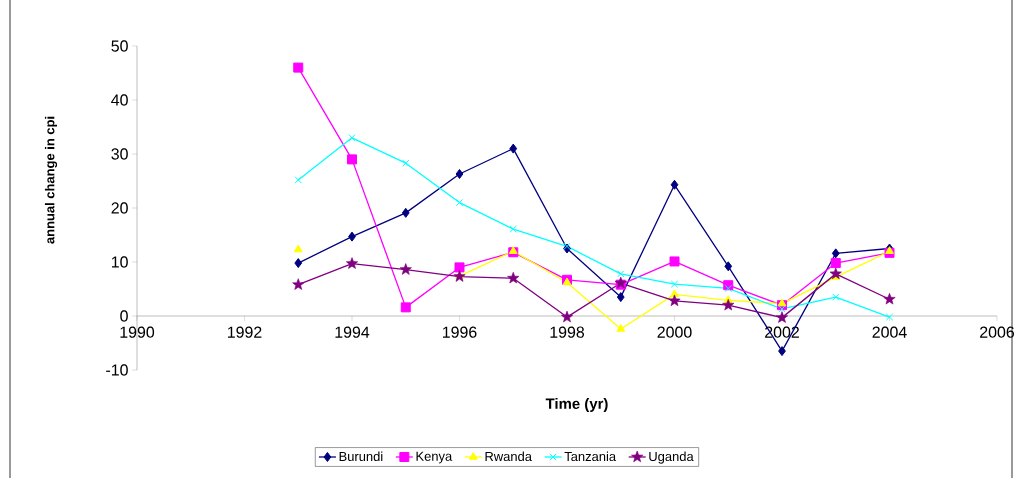 The image size is (1017, 478). What do you see at coordinates (119, 208) in the screenshot?
I see `y-tick-label: 20` at bounding box center [119, 208].